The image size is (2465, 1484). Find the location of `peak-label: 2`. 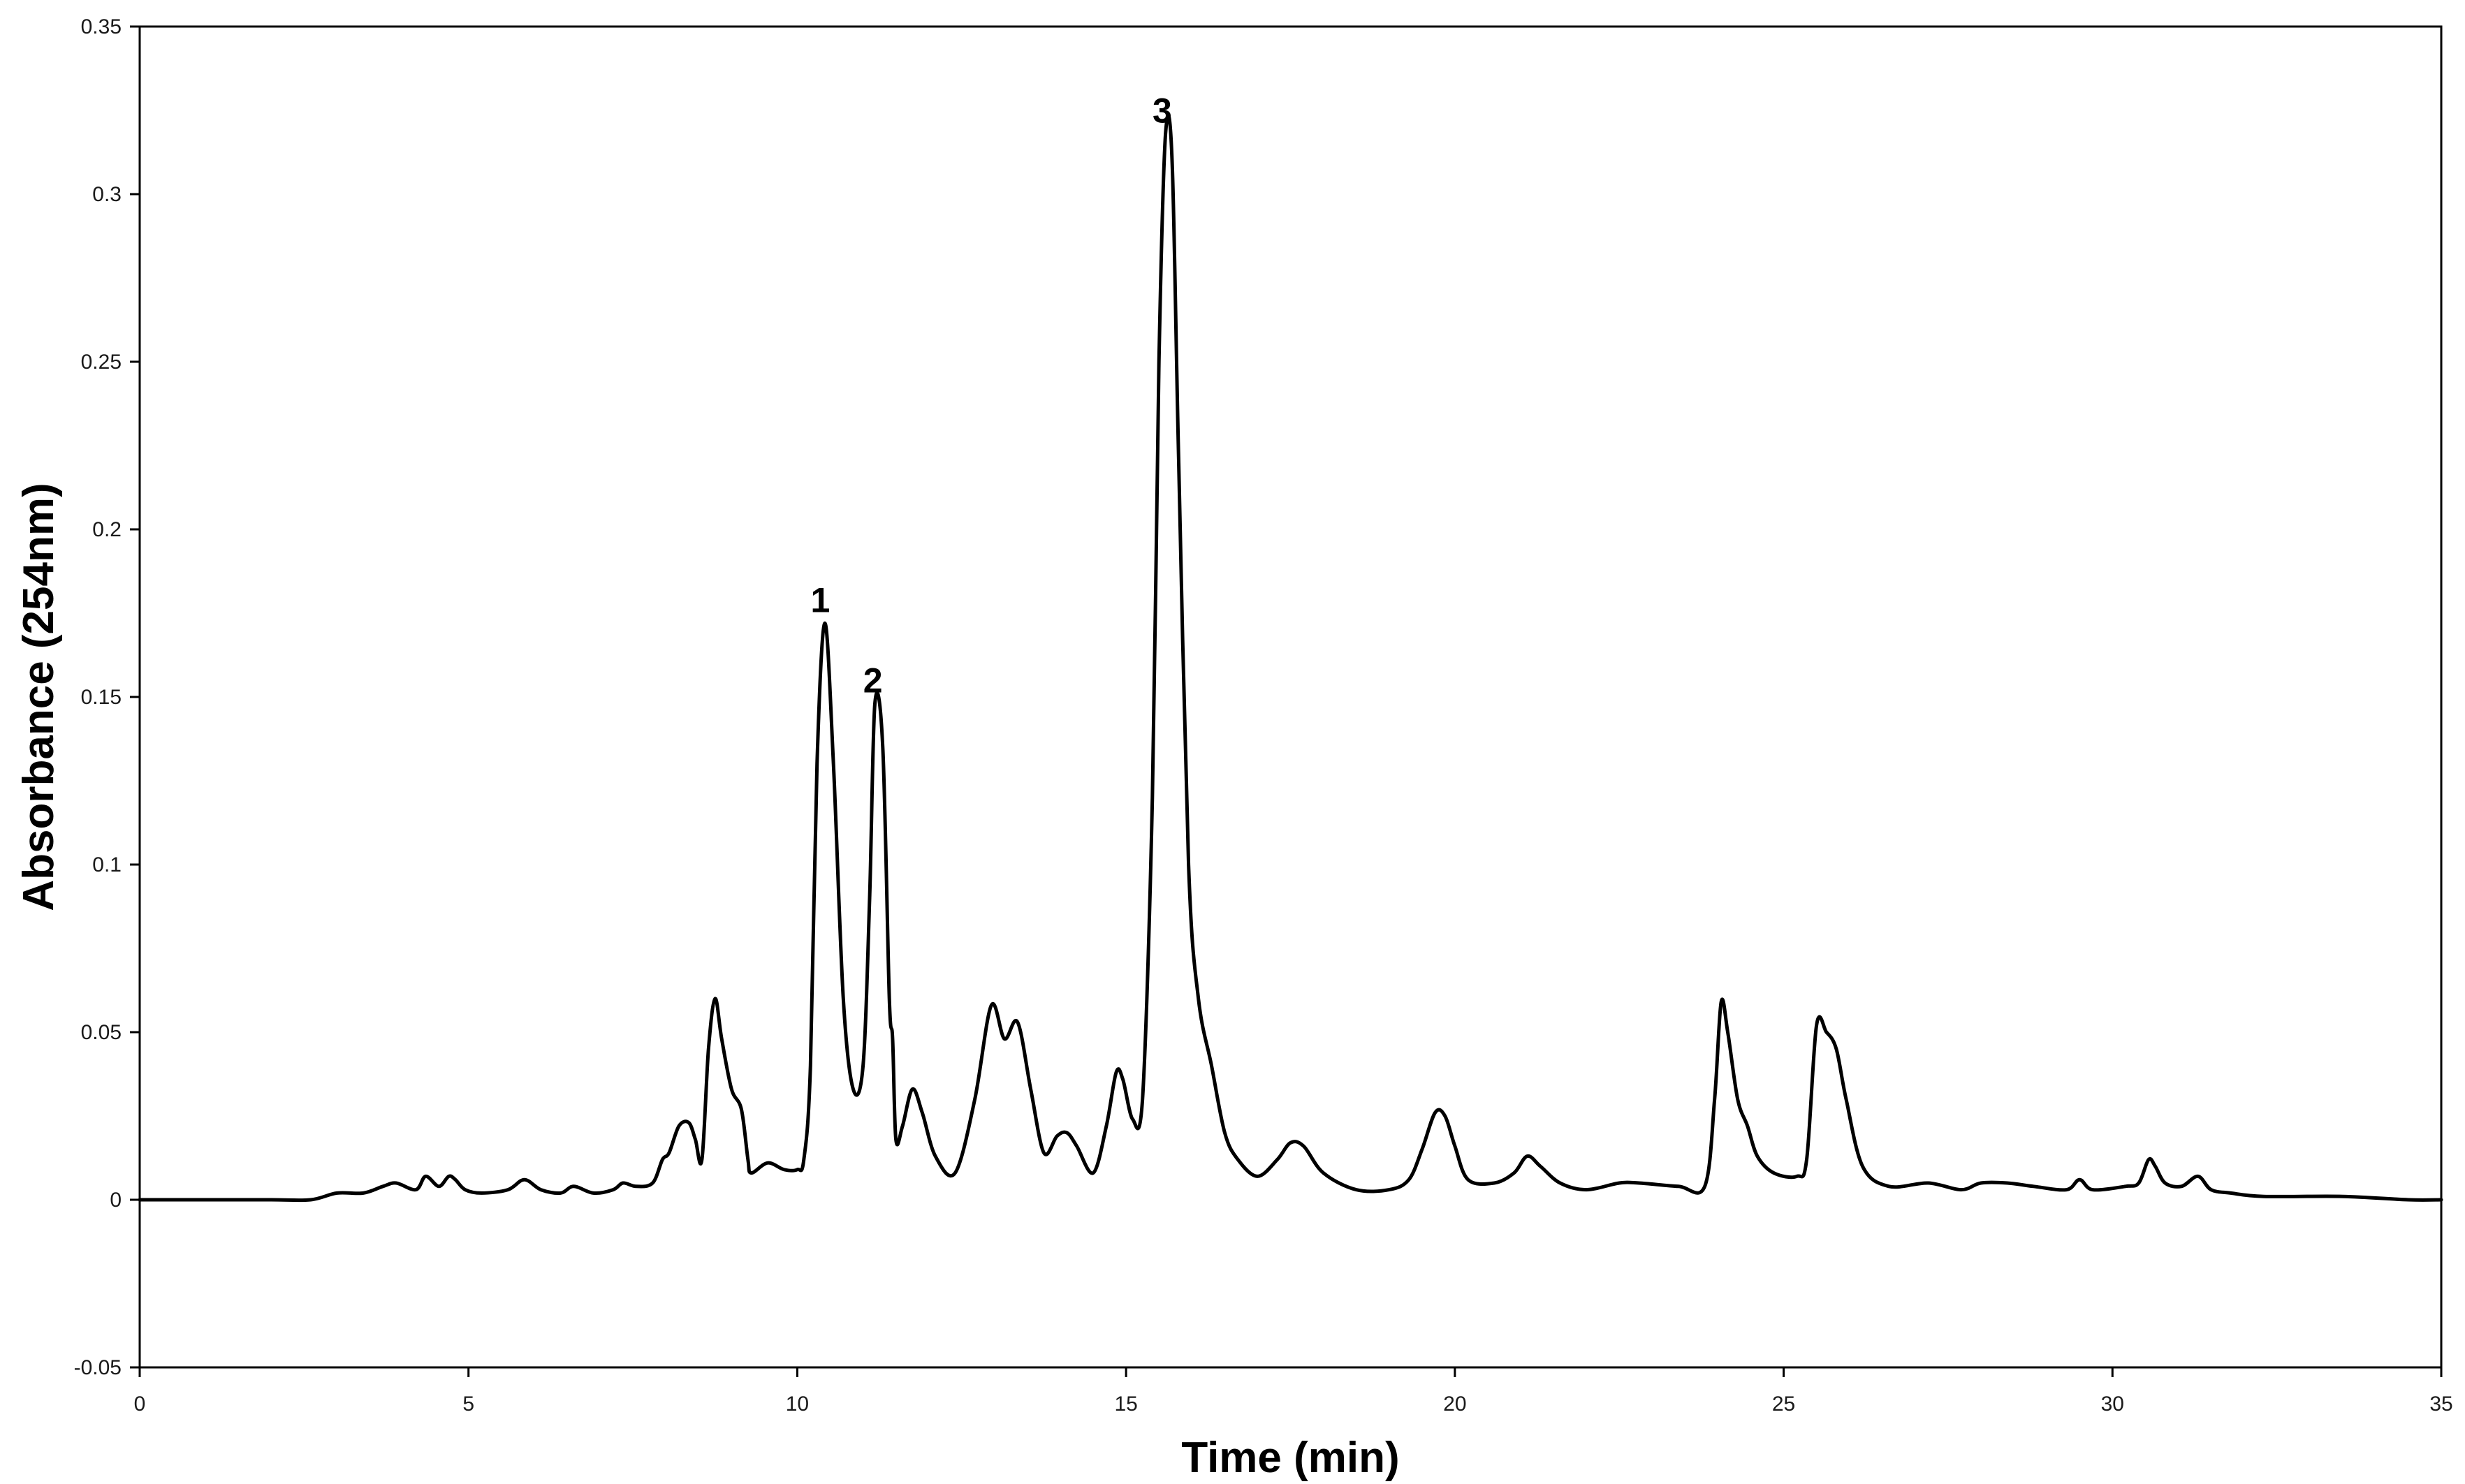

peak-label: 2 is located at coordinates (873, 681).